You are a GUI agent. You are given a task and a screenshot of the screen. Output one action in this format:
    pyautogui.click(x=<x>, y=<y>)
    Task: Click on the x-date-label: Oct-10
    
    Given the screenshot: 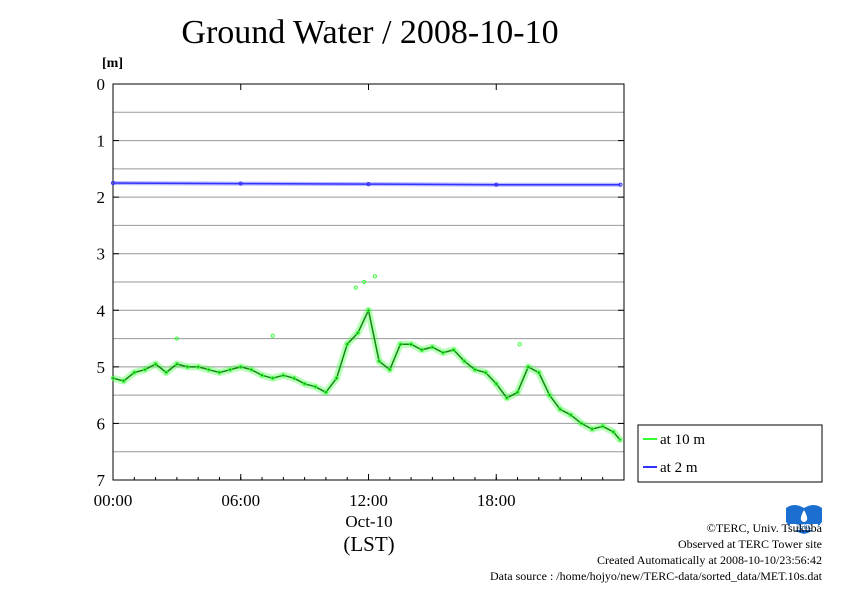 What is the action you would take?
    pyautogui.click(x=368, y=521)
    